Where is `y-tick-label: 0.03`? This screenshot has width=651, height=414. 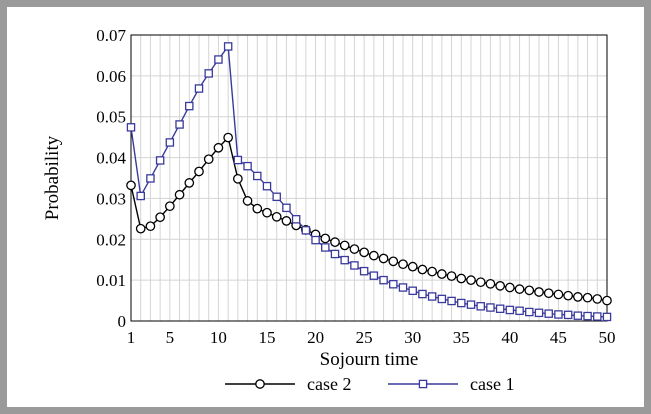 y-tick-label: 0.03 is located at coordinates (111, 198).